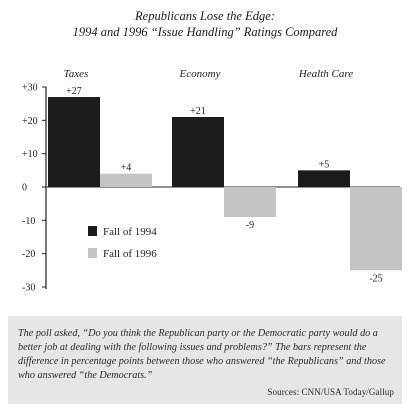  Describe the element at coordinates (324, 164) in the screenshot. I see `data-label: +5` at that location.